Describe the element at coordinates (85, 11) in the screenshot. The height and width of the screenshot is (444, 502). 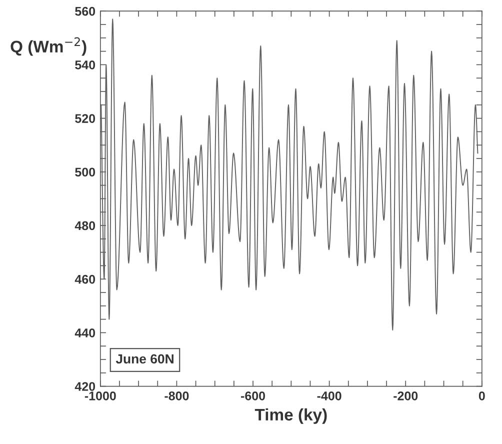
I see `y-tick-label: 560` at that location.